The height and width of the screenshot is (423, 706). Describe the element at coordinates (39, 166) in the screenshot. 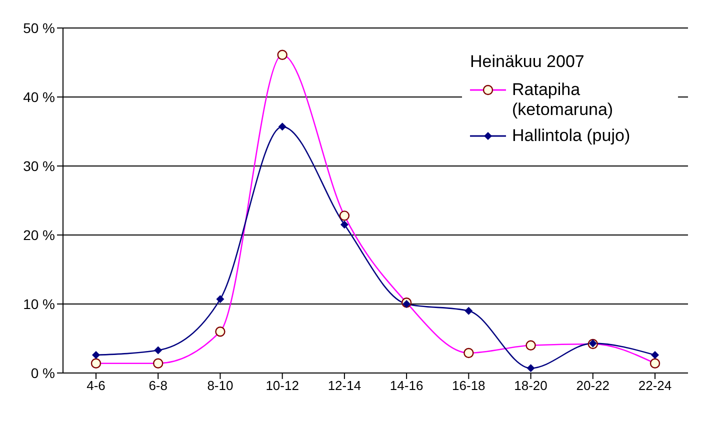

I see `y-tick-label: 30 %` at that location.